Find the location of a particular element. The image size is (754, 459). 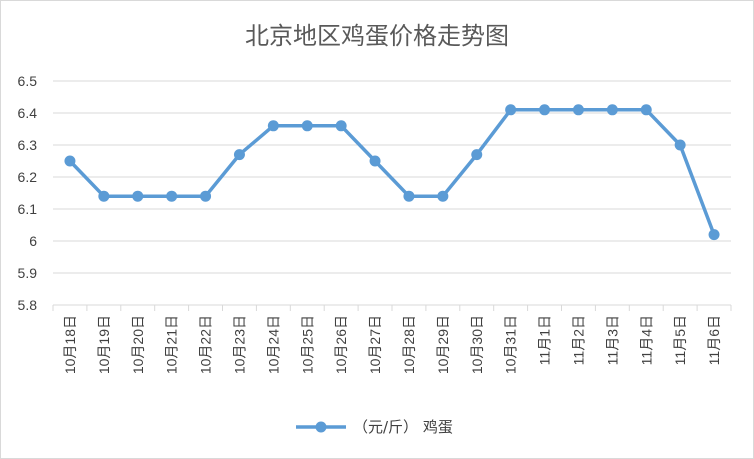

y-tick-label: 6.3 is located at coordinates (28, 145).